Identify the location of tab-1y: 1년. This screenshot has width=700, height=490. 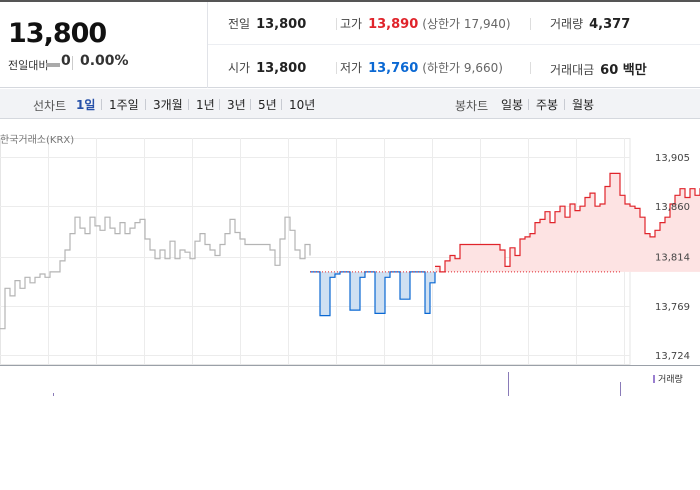
(205, 105).